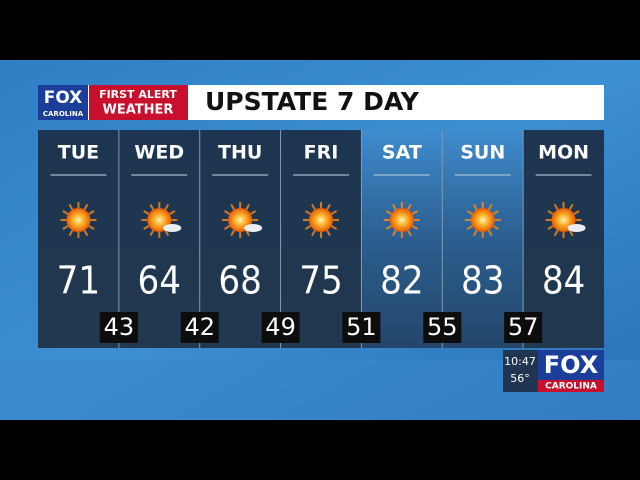 The width and height of the screenshot is (640, 480). I want to click on low-temp: 57, so click(523, 327).